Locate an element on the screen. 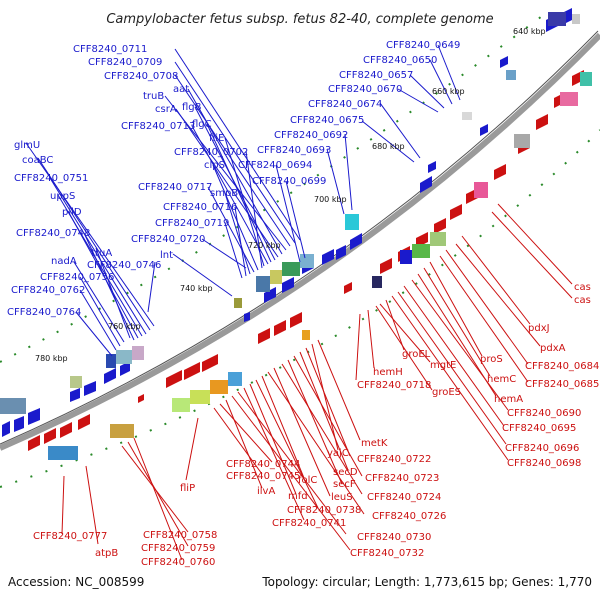 This screenshot has width=600, height=600. gene-label-forward: nadA is located at coordinates (64, 261).